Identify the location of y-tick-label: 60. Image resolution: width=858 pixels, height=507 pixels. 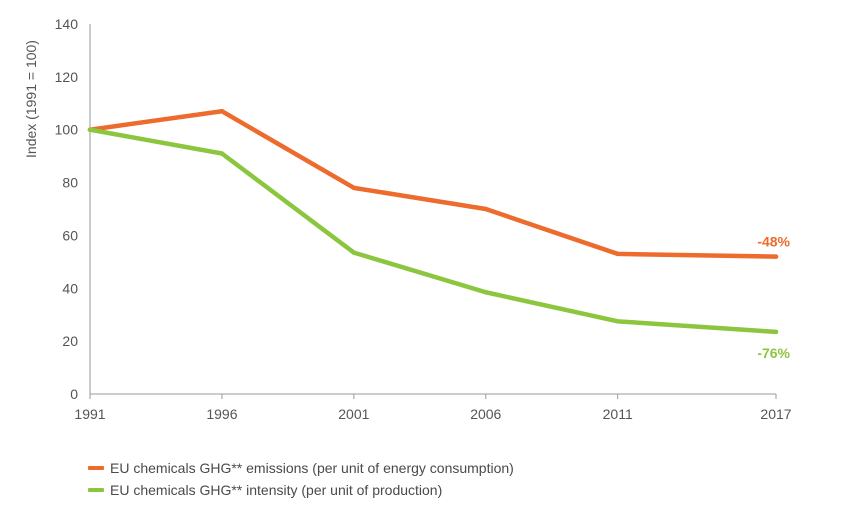
(70, 235).